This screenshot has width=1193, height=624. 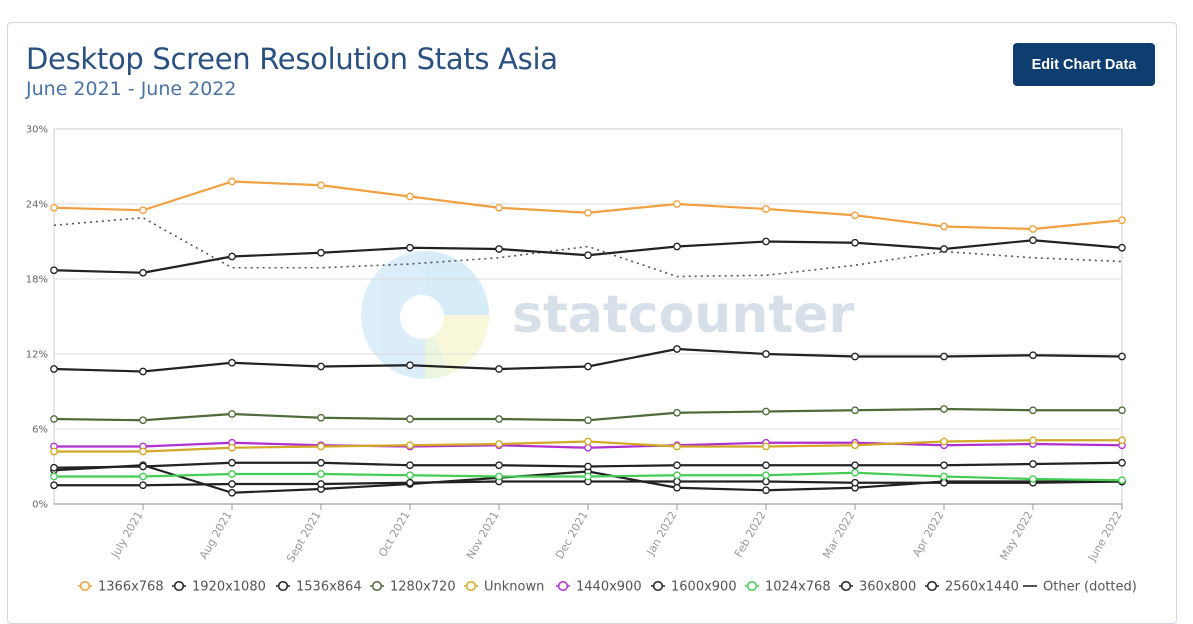 What do you see at coordinates (216, 535) in the screenshot?
I see `x-tick-label: Aug 2021` at bounding box center [216, 535].